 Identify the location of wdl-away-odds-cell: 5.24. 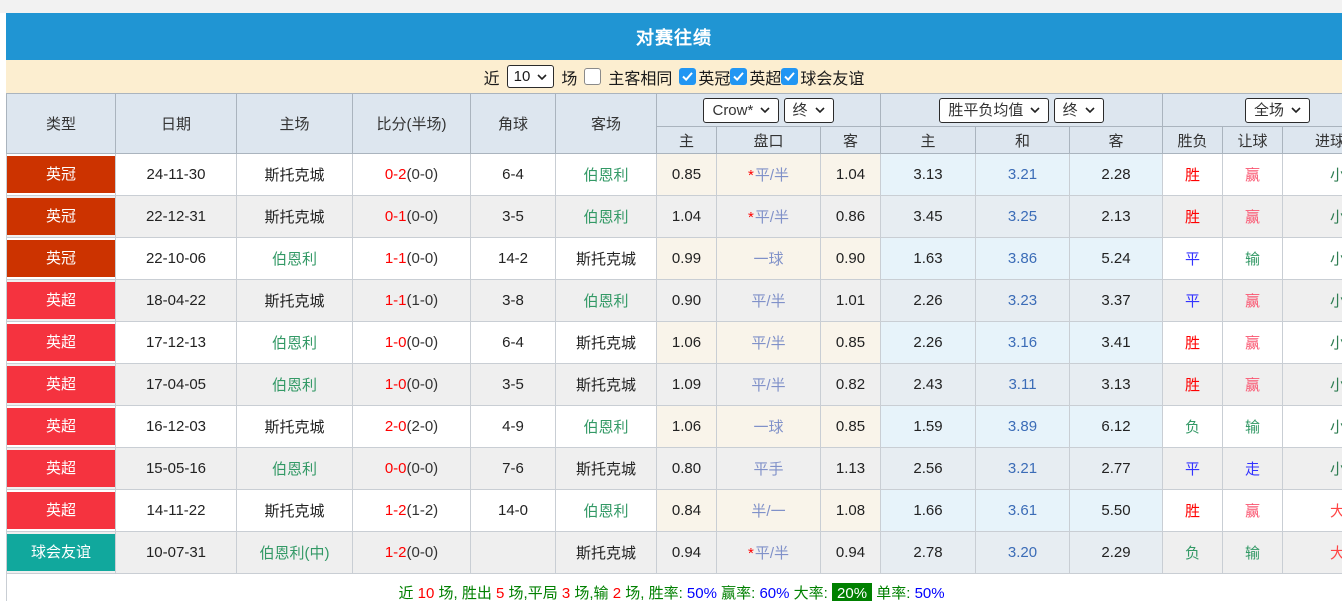
(1116, 258).